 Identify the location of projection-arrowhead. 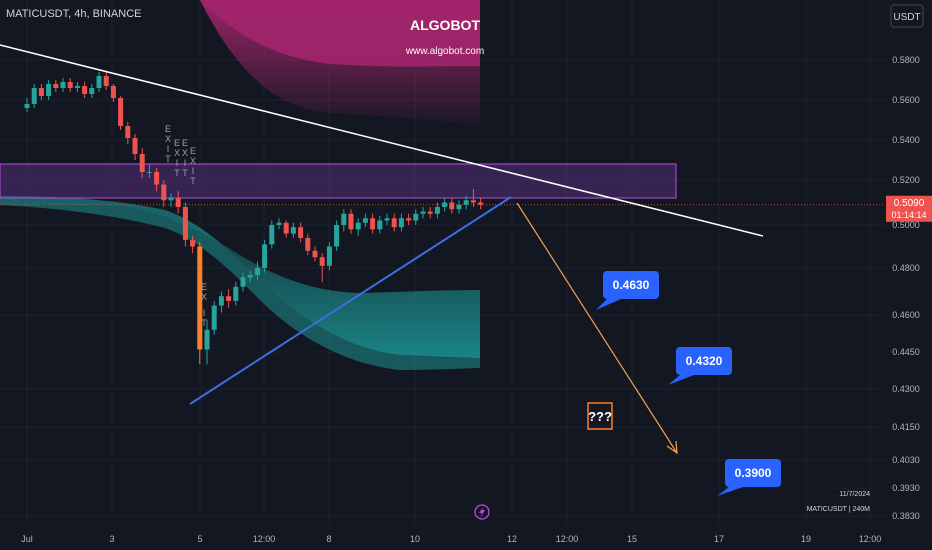
(672, 447).